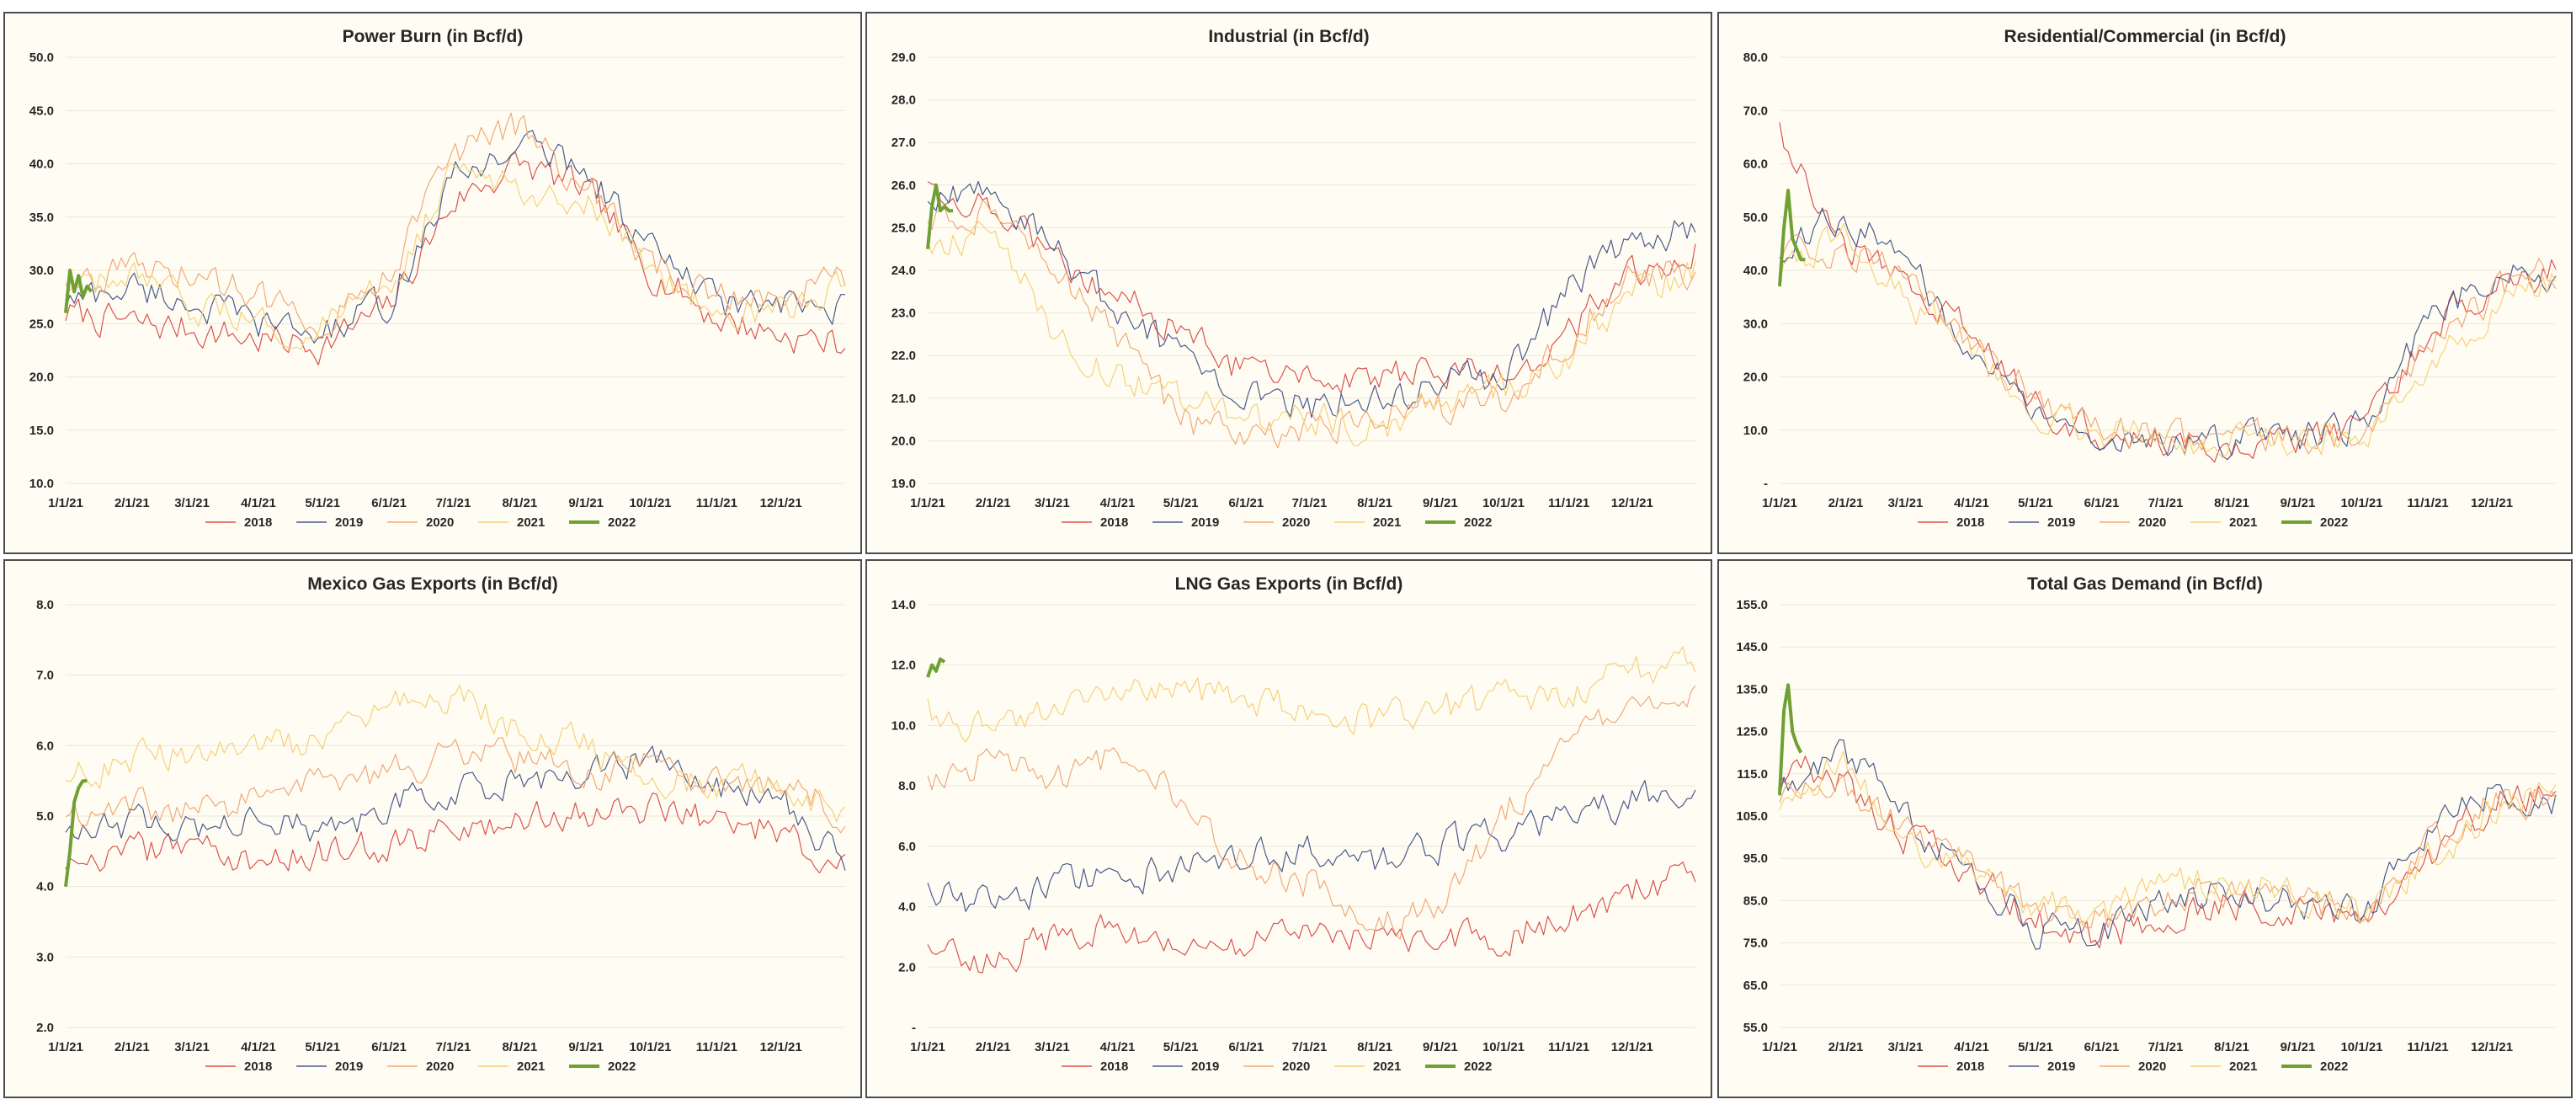 The height and width of the screenshot is (1110, 2576). What do you see at coordinates (1289, 36) in the screenshot?
I see `chart-title: Industrial (in Bcf/d)` at bounding box center [1289, 36].